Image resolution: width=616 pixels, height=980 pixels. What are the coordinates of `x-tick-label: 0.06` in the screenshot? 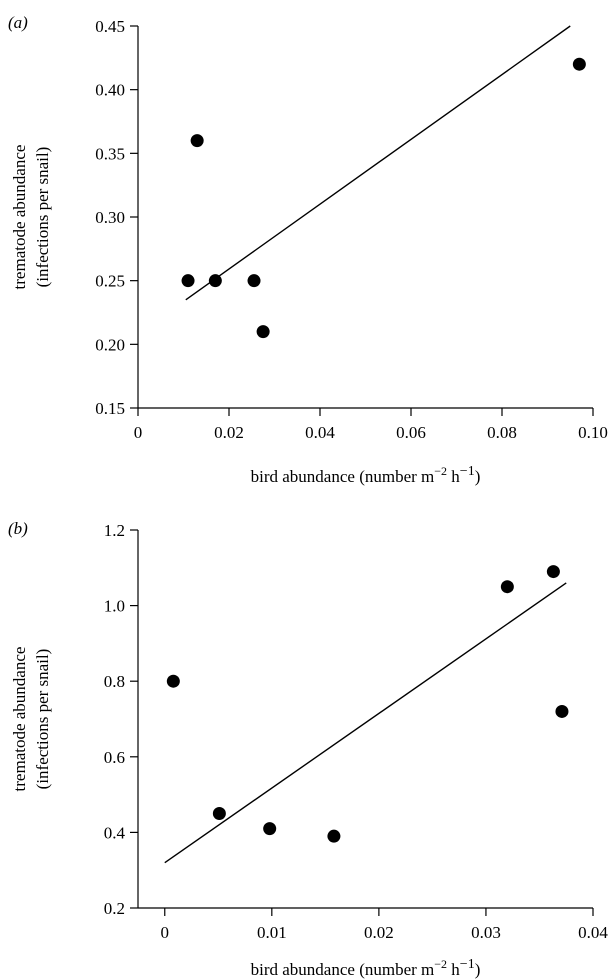 It's located at (411, 432).